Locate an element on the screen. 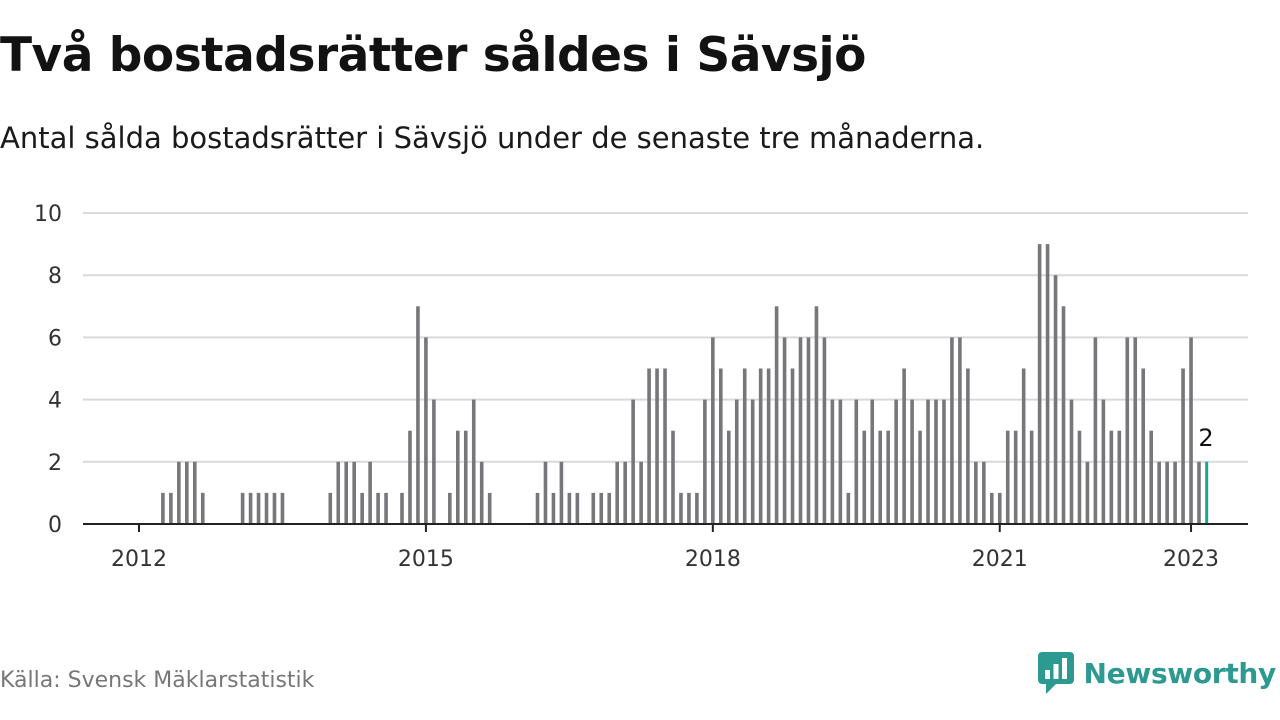 The height and width of the screenshot is (720, 1280). x-tick-label: 2012 is located at coordinates (139, 559).